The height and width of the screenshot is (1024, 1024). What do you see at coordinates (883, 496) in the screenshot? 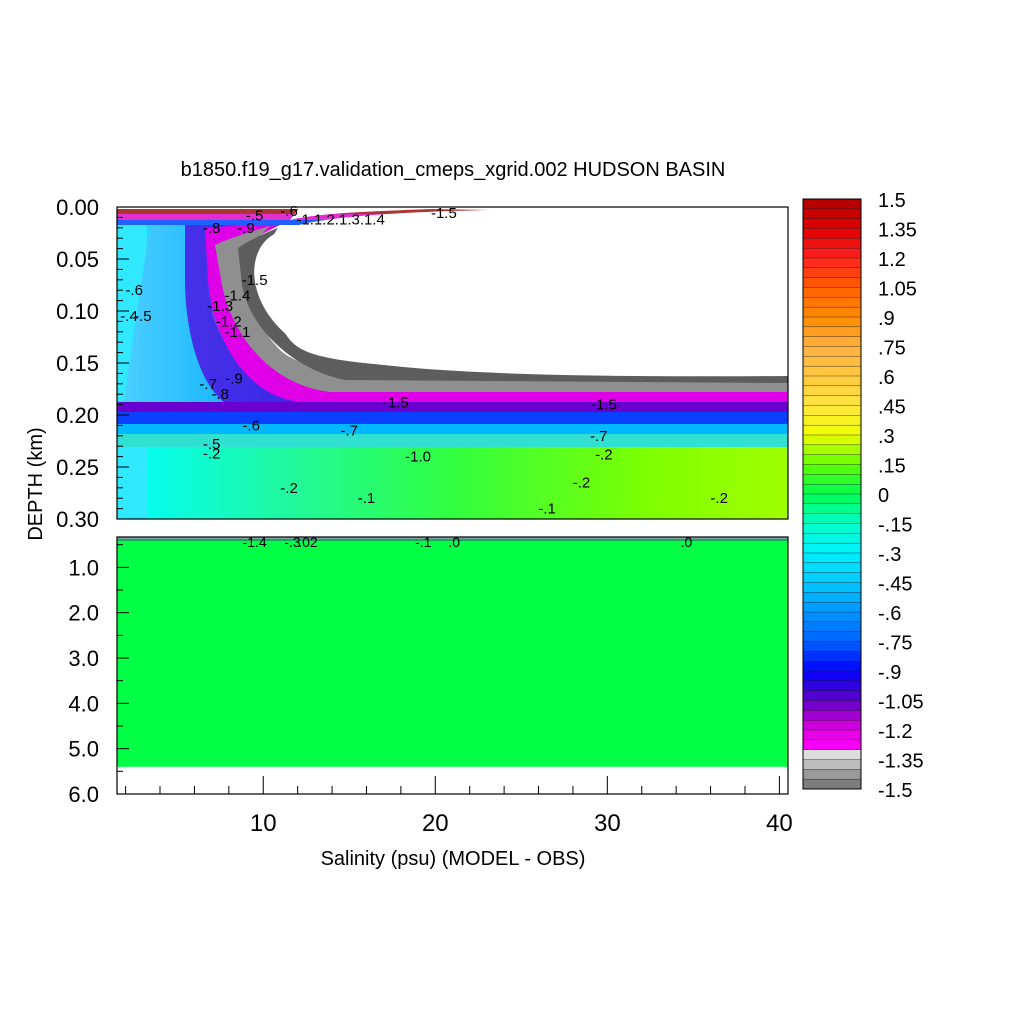
I see `colorbar-label: 0` at bounding box center [883, 496].